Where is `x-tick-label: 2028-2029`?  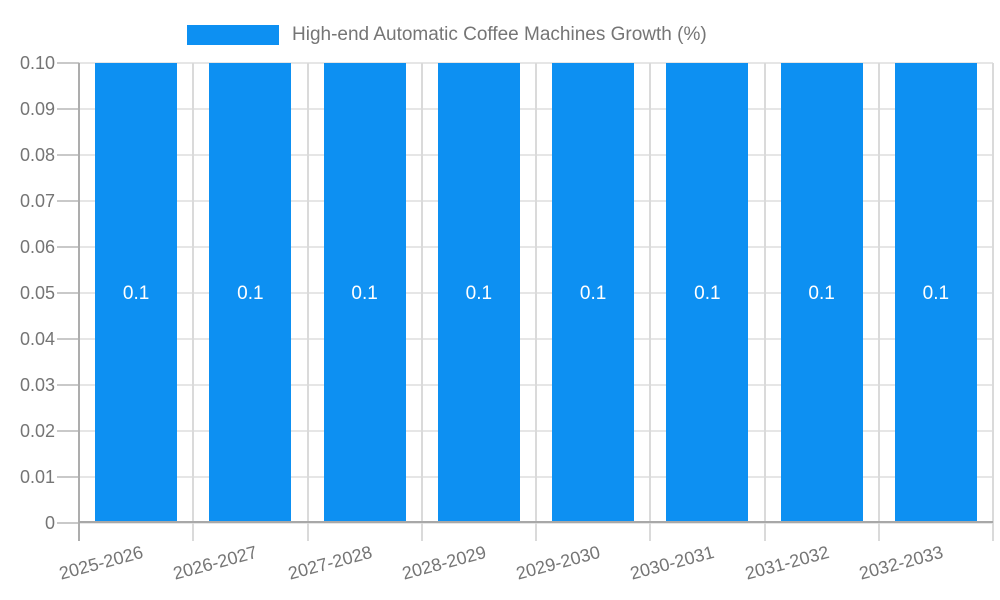
x-tick-label: 2028-2029 is located at coordinates (444, 563).